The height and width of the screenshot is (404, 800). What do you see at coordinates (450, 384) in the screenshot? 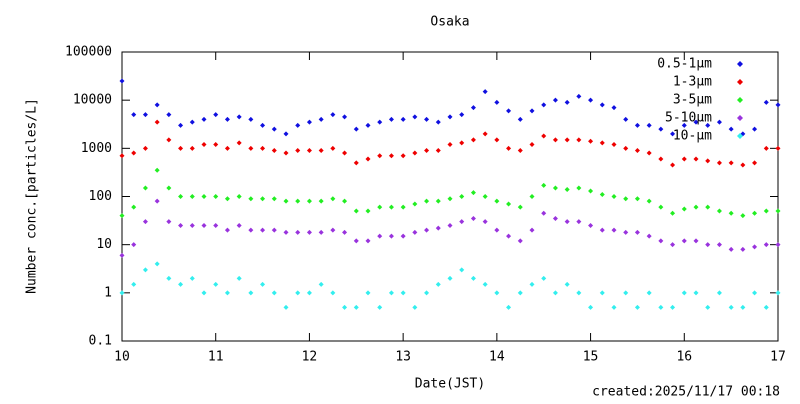
I see `x-axis-label: Date(JST)` at bounding box center [450, 384].